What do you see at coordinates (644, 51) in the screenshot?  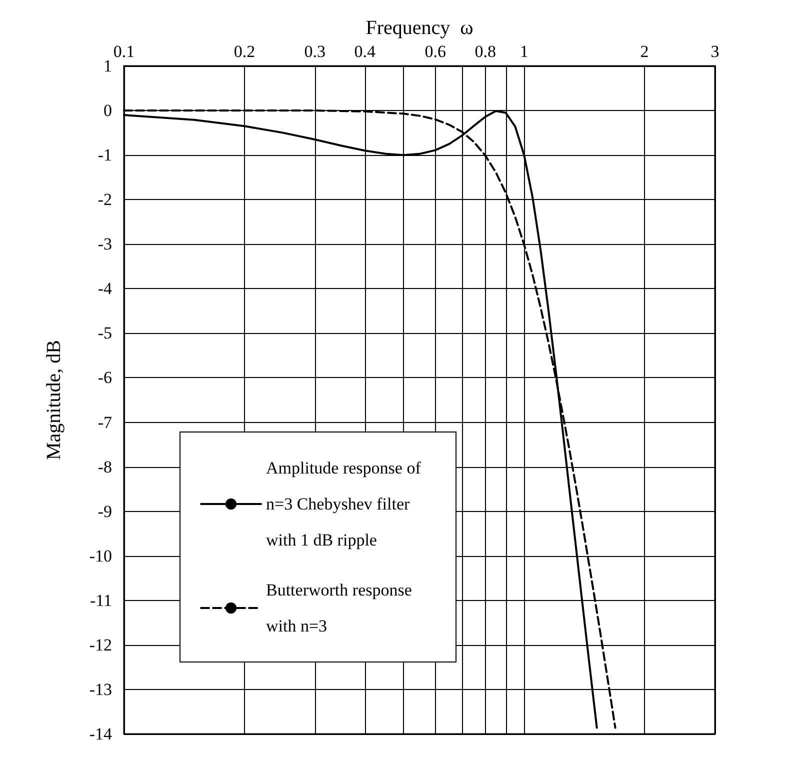 I see `x-tick-label: 2` at bounding box center [644, 51].